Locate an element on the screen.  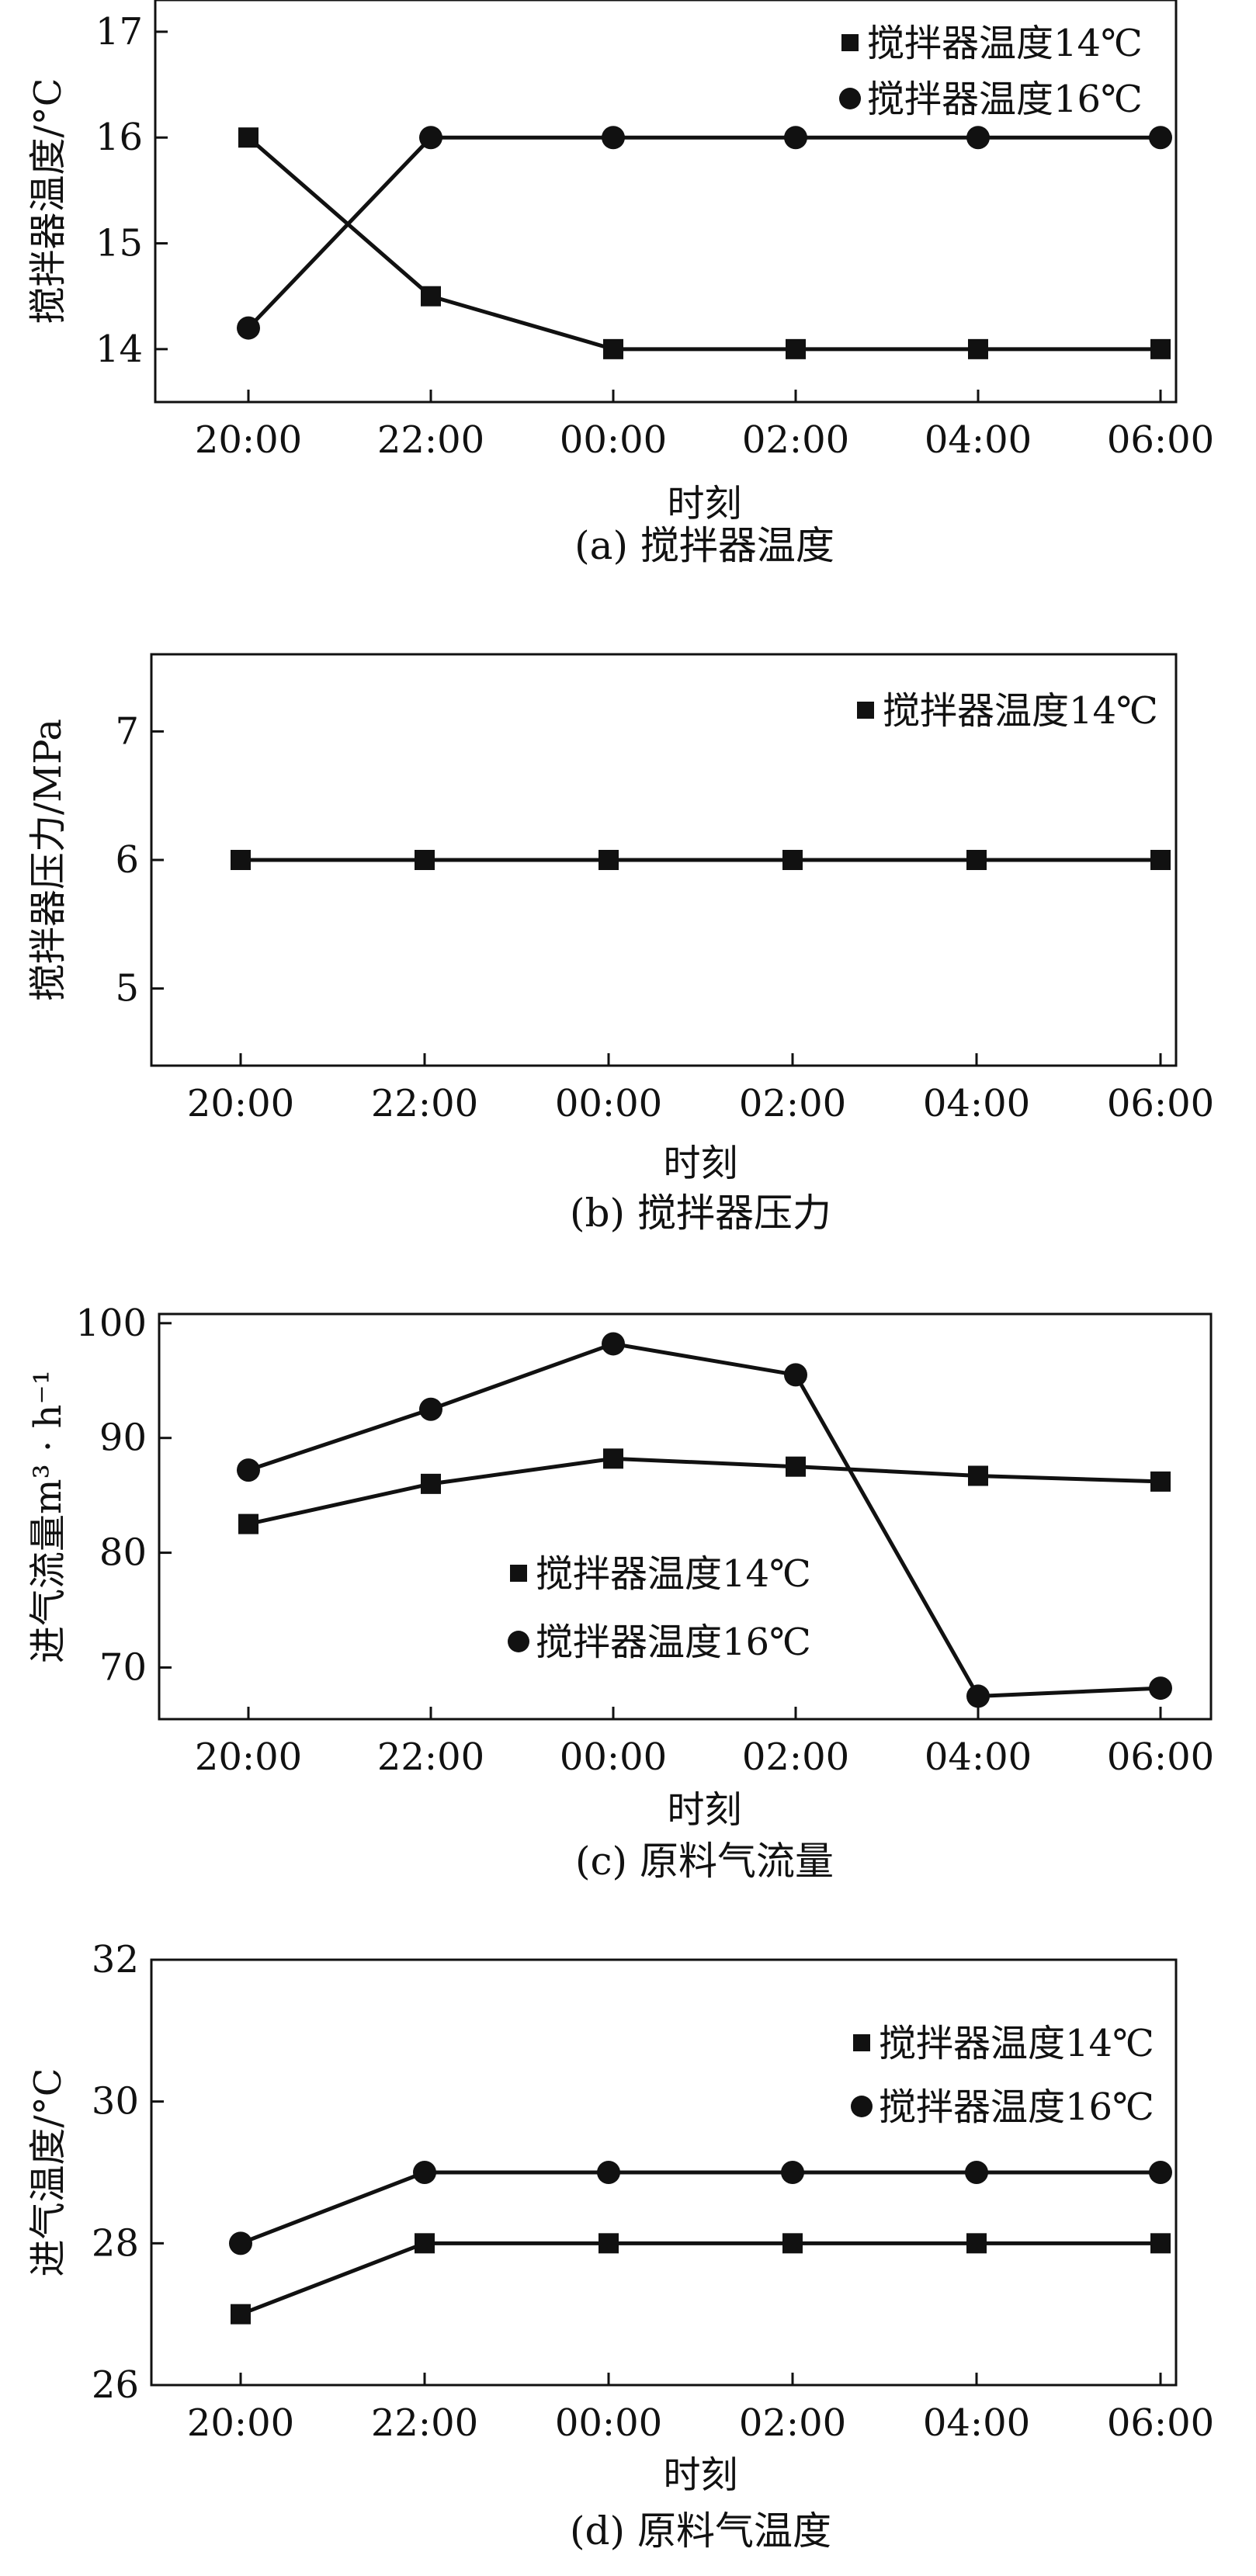
plot-frame is located at coordinates (685, 1516).